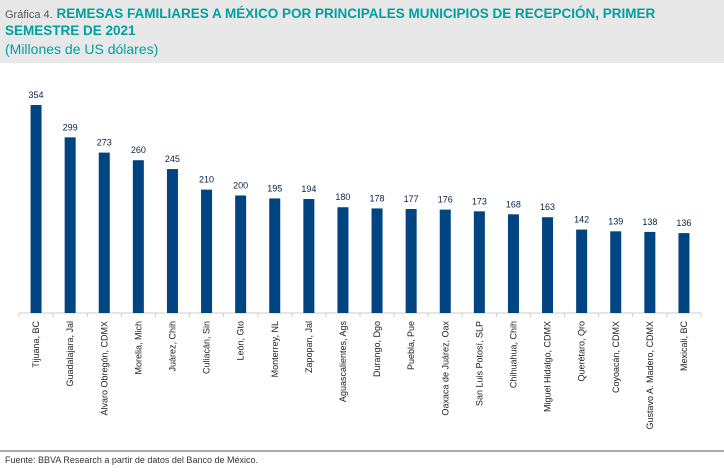 The image size is (724, 473). I want to click on category-label: Mexicali, BC, so click(684, 346).